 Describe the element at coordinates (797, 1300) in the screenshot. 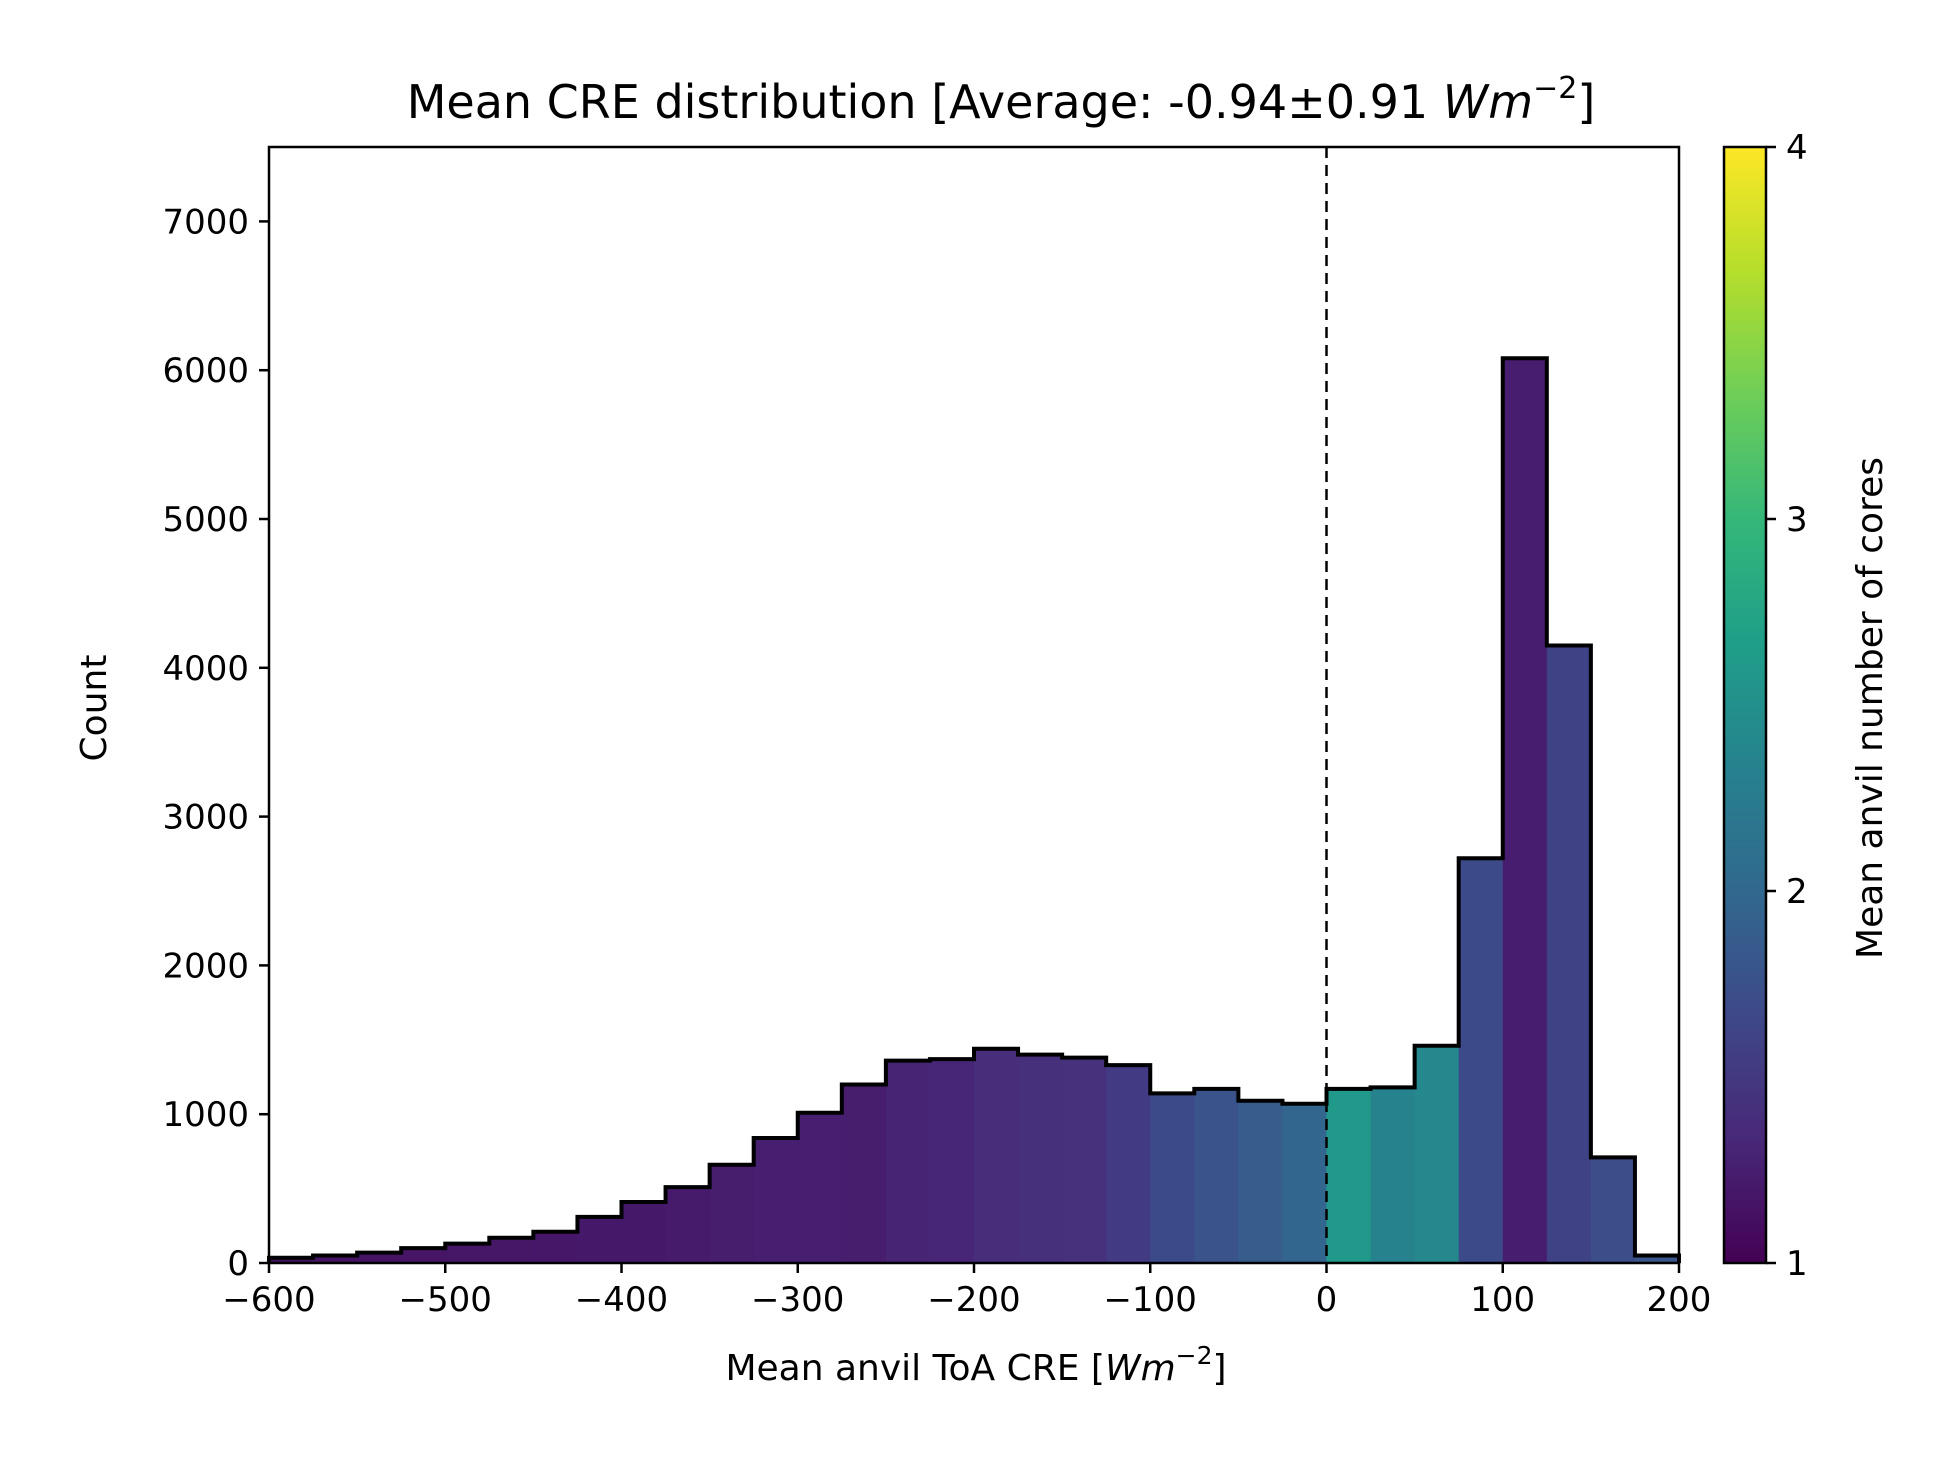

I see `x-tick-label: −300` at that location.